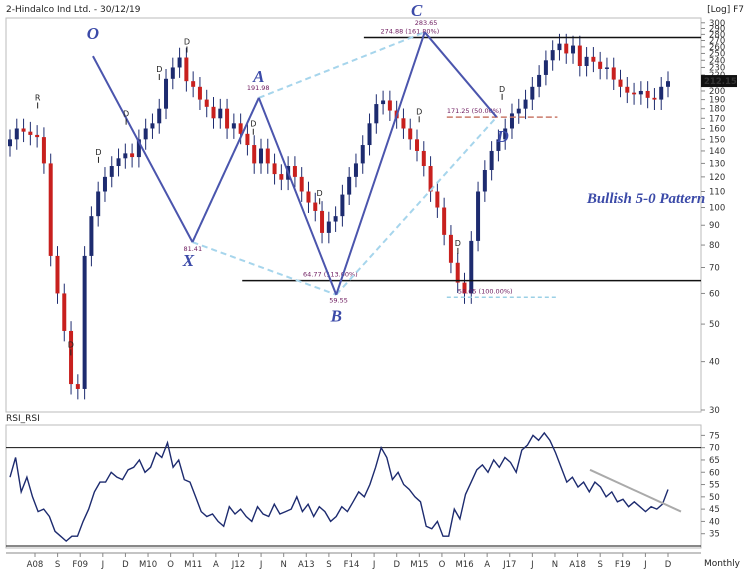  Describe the element at coordinates (714, 246) in the screenshot. I see `price-tick-label: 80` at that location.